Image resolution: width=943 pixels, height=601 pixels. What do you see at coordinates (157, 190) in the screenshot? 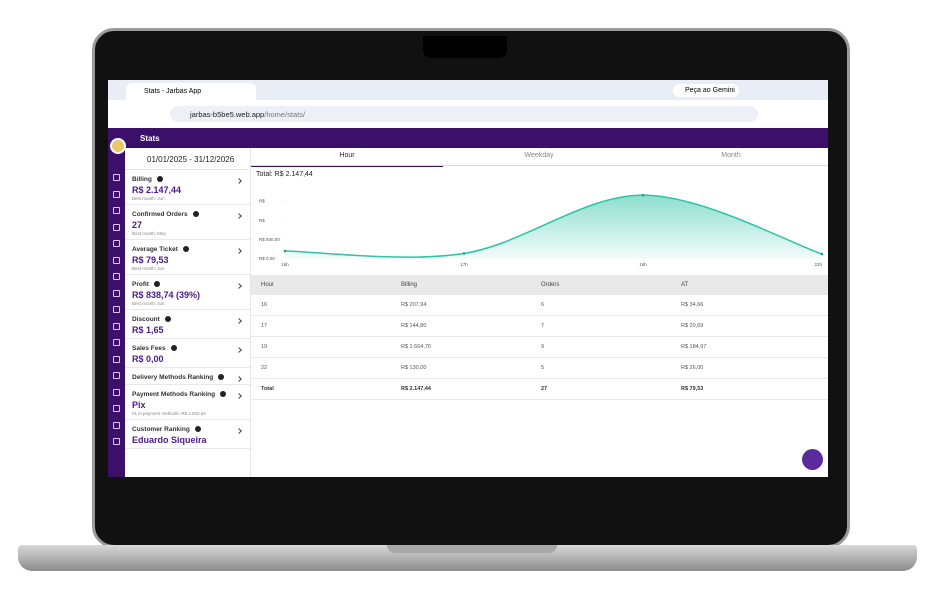
I see `card-value: R$ 2.147,44` at bounding box center [157, 190].